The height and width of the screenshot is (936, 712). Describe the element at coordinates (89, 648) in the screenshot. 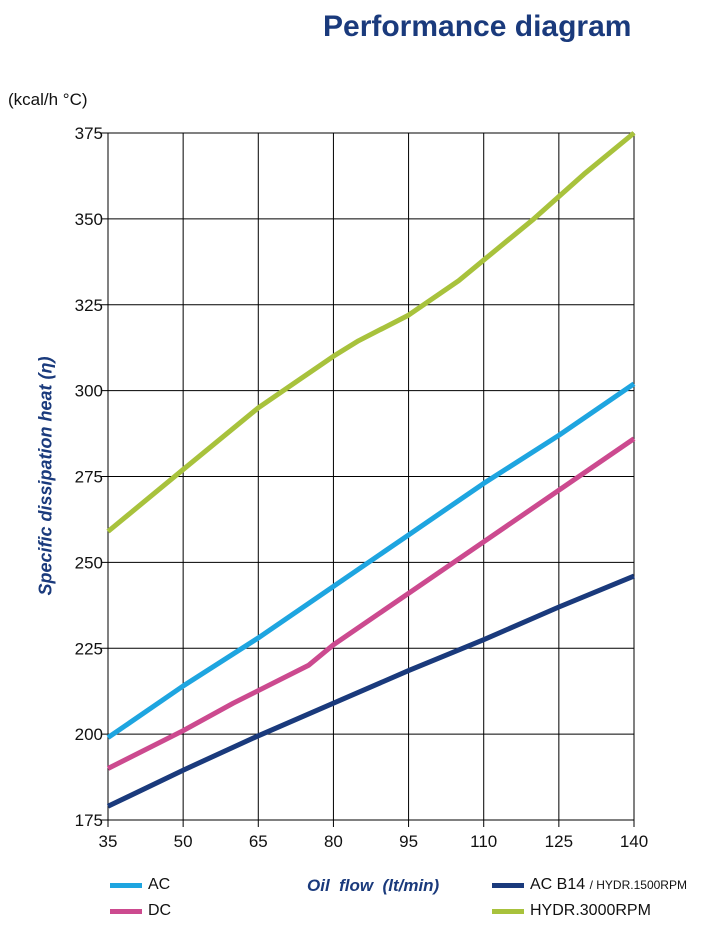

I see `y-tick-label: 225` at that location.